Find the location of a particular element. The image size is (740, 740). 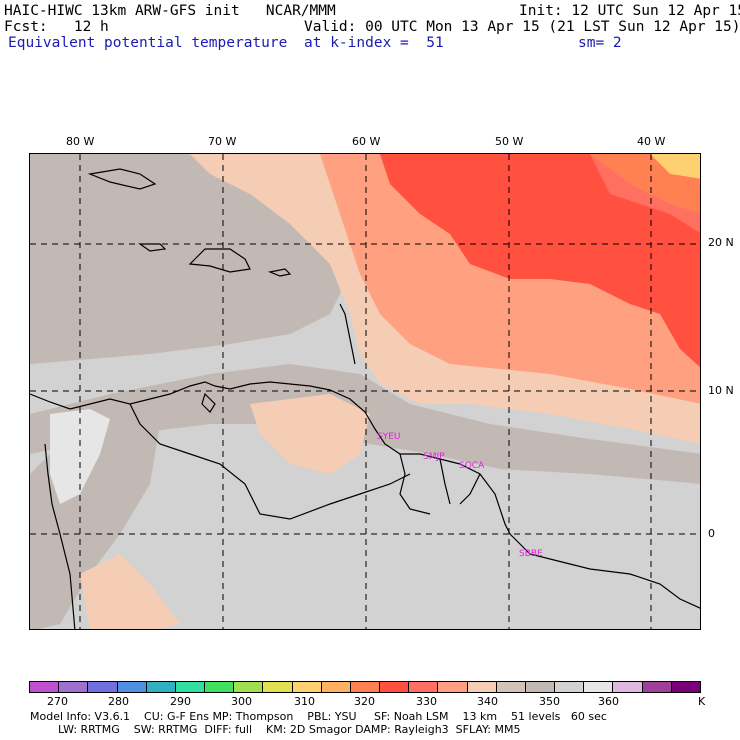

lon-label-50w: 50 W is located at coordinates (509, 141).